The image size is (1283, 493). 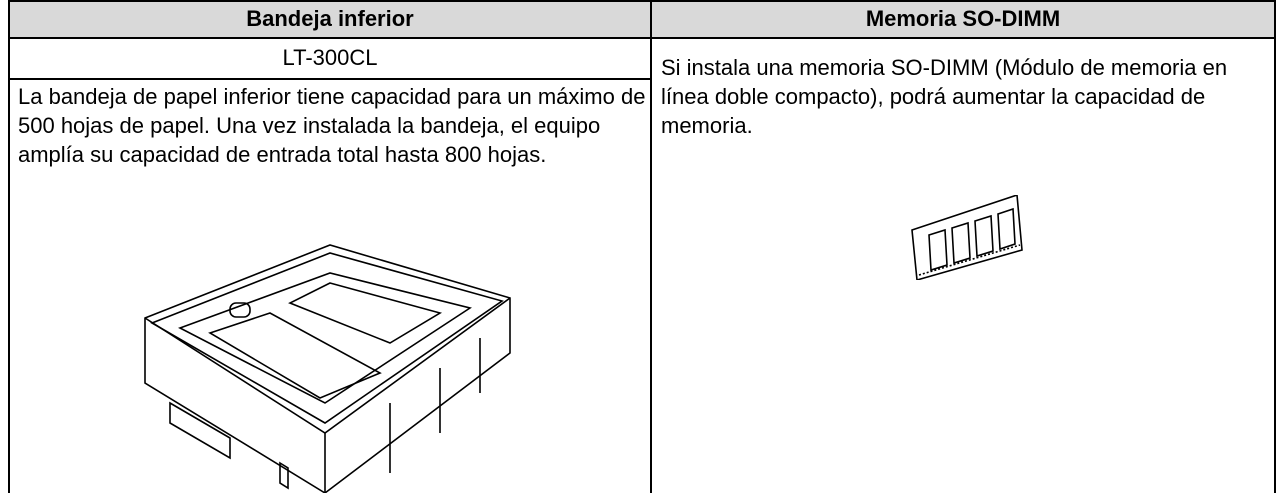 What do you see at coordinates (963, 19) in the screenshot?
I see `header-cell: Memoria SO-DIMM` at bounding box center [963, 19].